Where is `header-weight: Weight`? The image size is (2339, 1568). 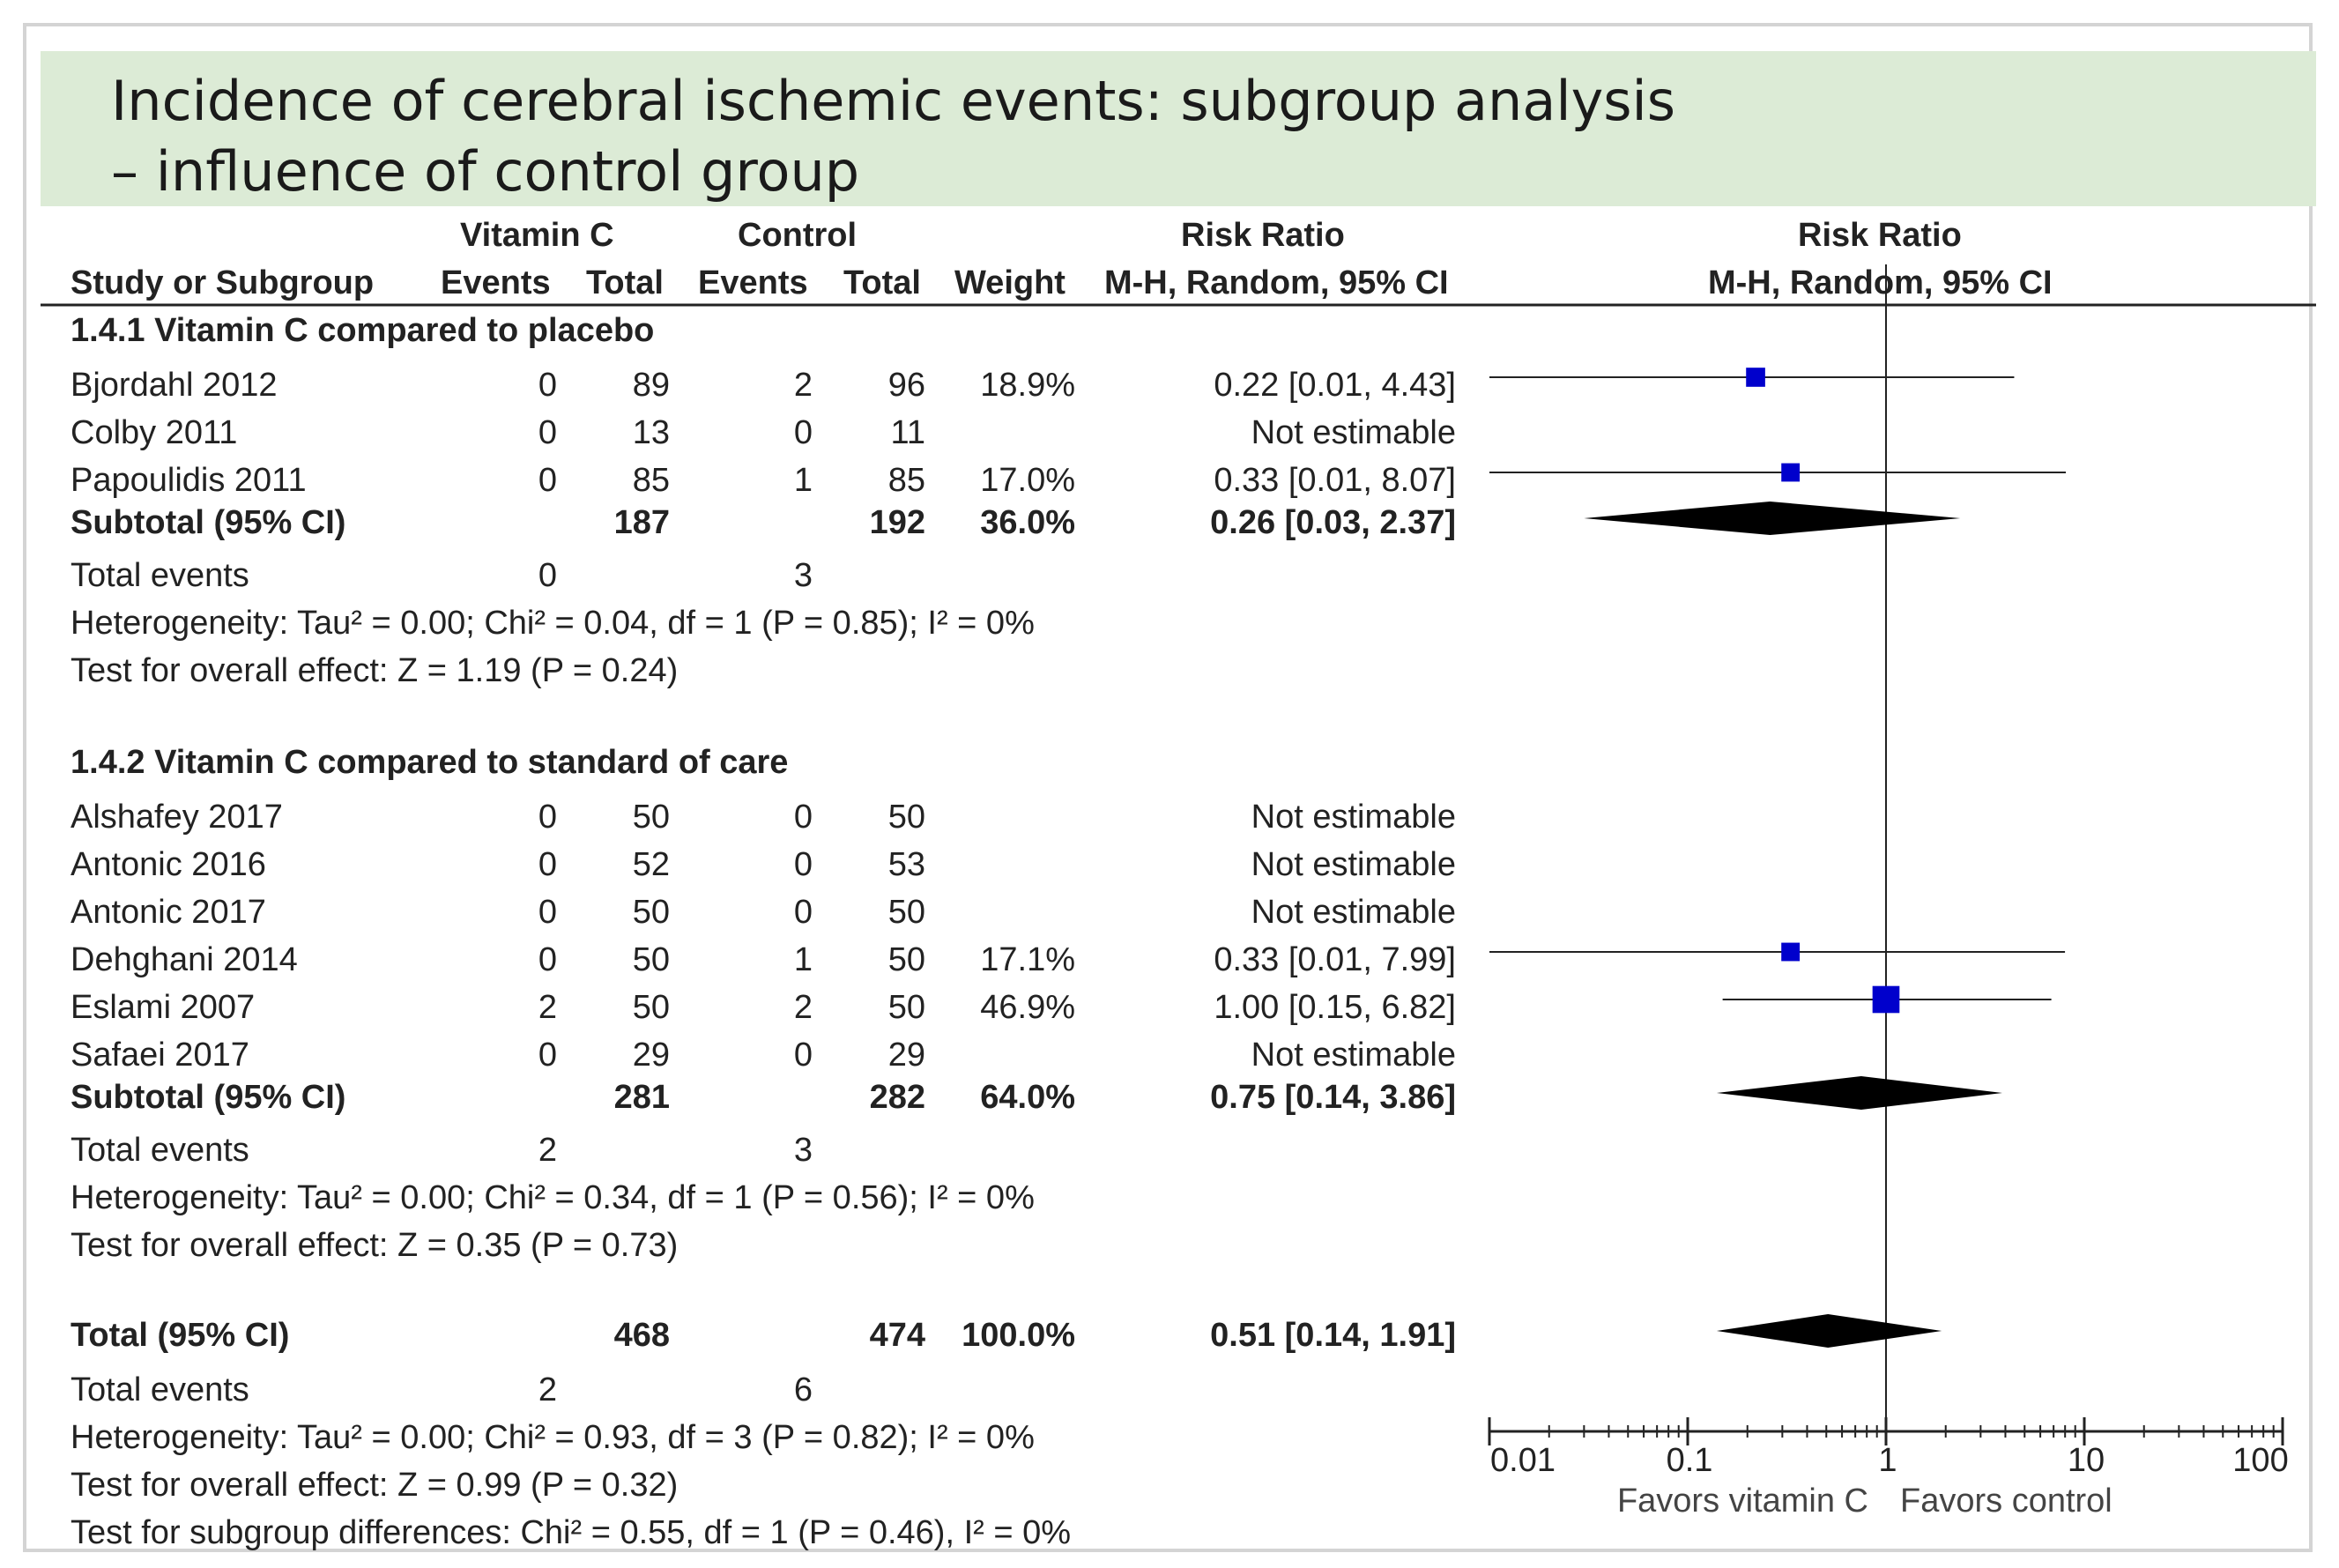
header-weight: Weight is located at coordinates (1010, 282).